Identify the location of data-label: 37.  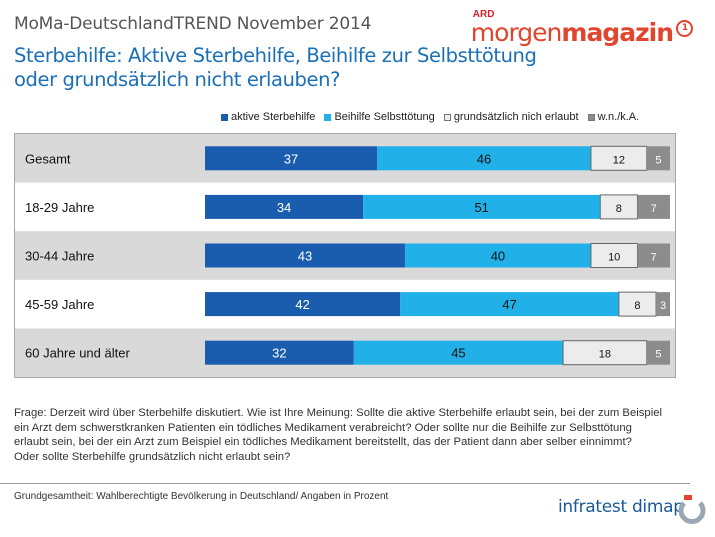
(291, 158).